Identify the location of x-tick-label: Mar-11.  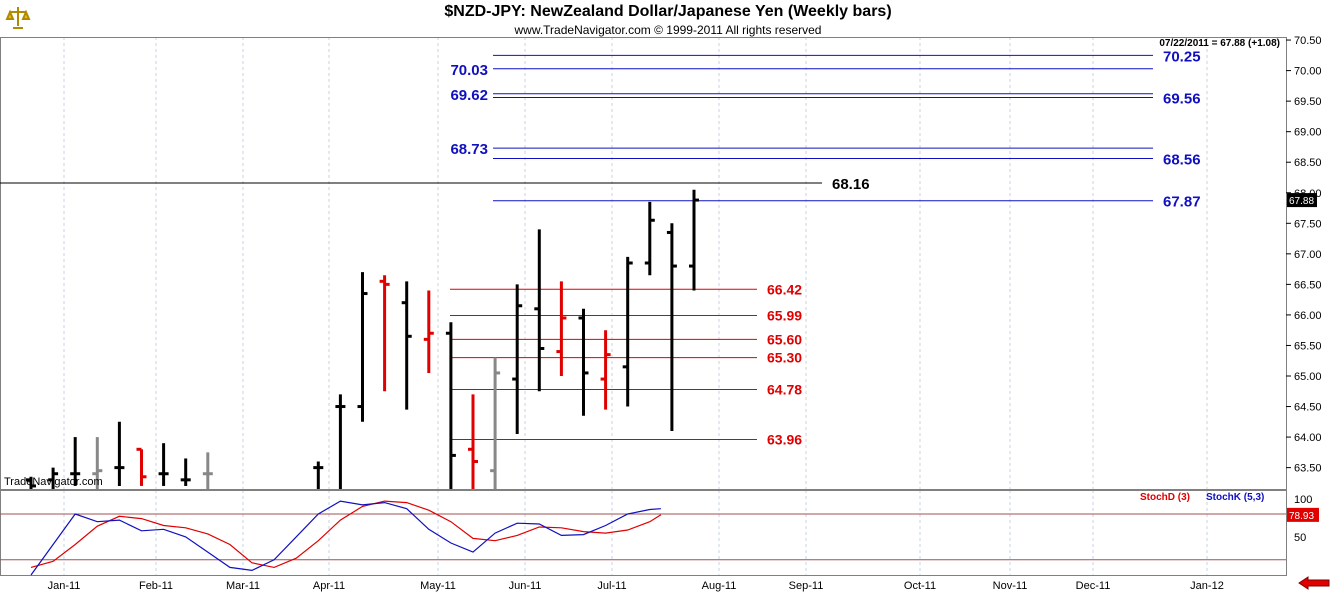
(243, 586).